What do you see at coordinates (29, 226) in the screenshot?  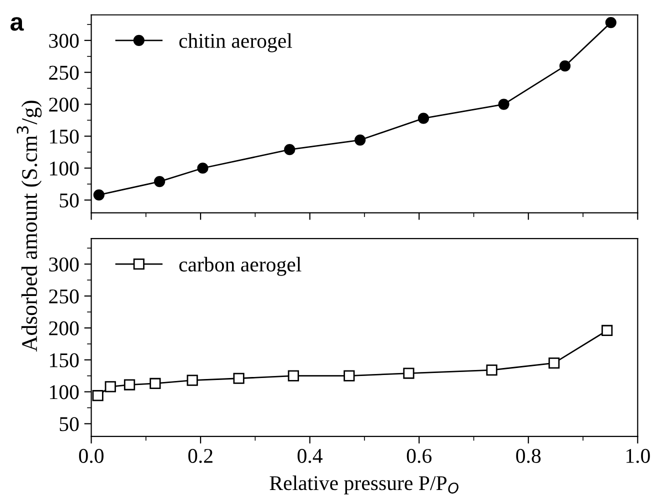 I see `y-axis-title: Adsorbed amount (S.cm$^{3}$/g)` at bounding box center [29, 226].